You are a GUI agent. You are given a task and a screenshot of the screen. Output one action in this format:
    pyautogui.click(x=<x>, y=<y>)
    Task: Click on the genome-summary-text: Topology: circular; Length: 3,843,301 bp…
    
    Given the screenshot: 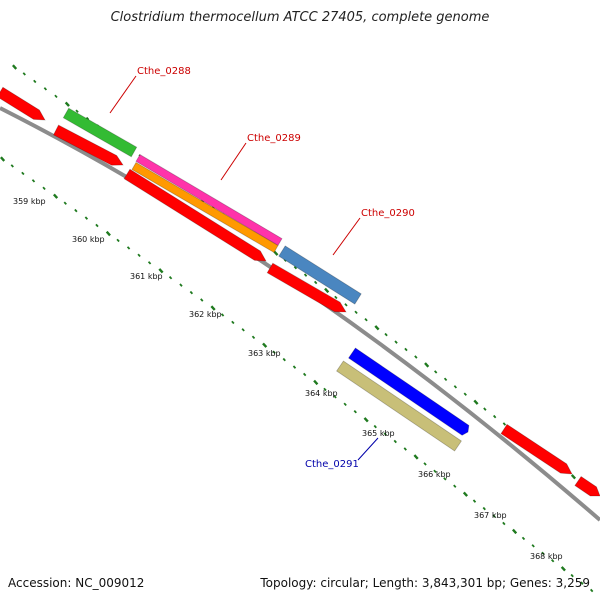 What is the action you would take?
    pyautogui.click(x=425, y=583)
    